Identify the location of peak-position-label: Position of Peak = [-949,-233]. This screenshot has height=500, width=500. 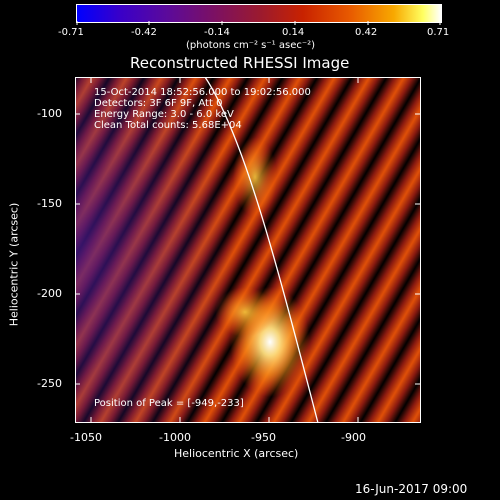
(169, 403).